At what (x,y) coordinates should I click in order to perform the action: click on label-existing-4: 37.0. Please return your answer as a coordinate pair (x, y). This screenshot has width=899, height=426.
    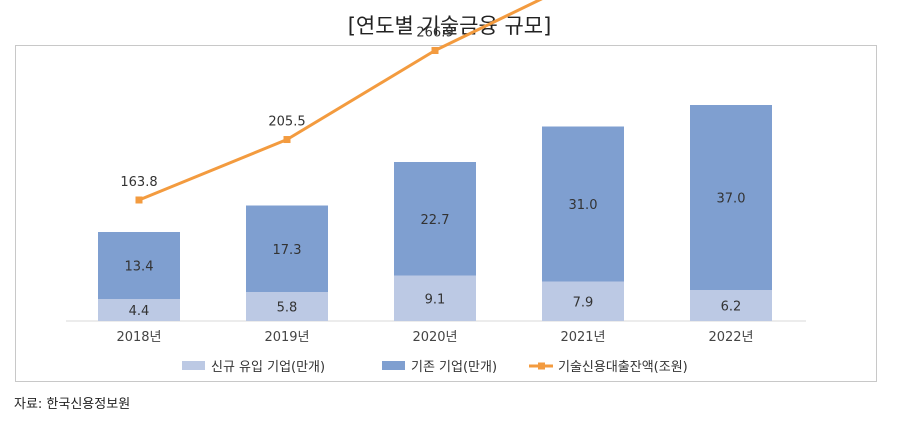
    Looking at the image, I should click on (731, 199).